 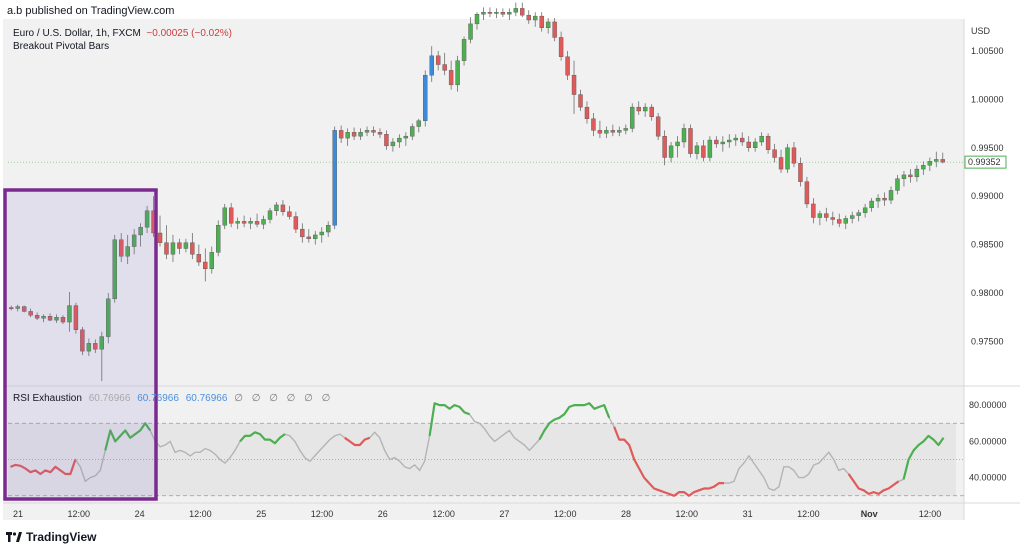 What do you see at coordinates (206, 398) in the screenshot?
I see `rsi-value-3: 60.76966` at bounding box center [206, 398].